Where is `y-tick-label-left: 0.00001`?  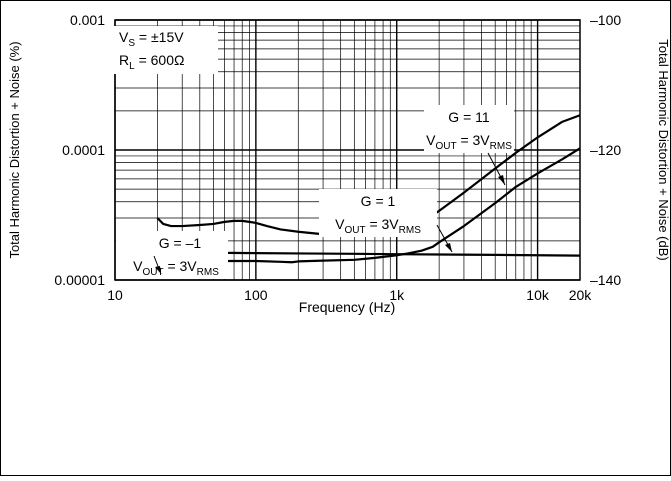 y-tick-label-left: 0.00001 is located at coordinates (79, 280).